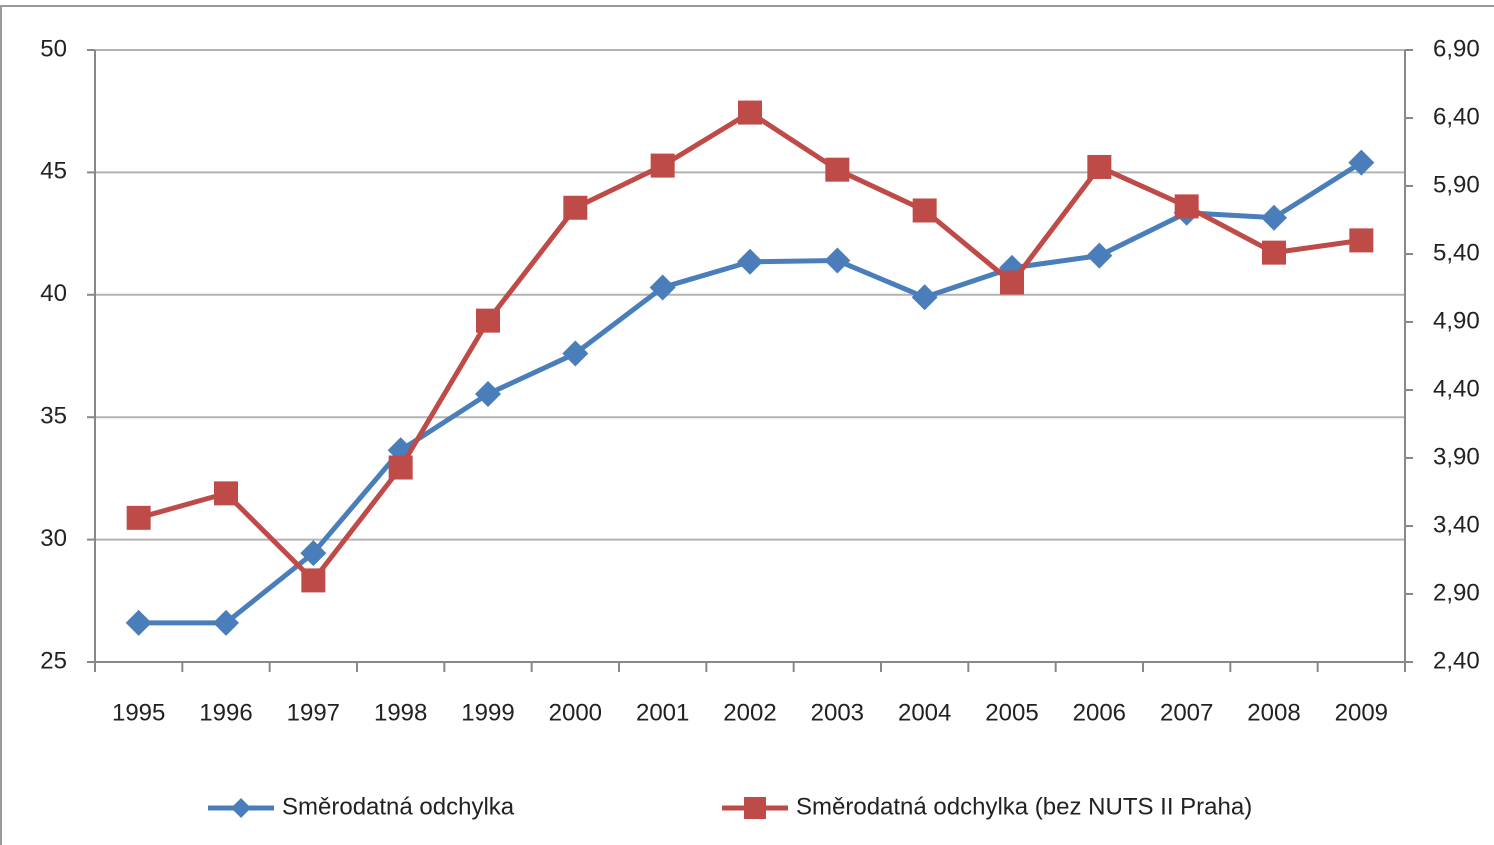  What do you see at coordinates (575, 712) in the screenshot?
I see `x-tick-label: 2000` at bounding box center [575, 712].